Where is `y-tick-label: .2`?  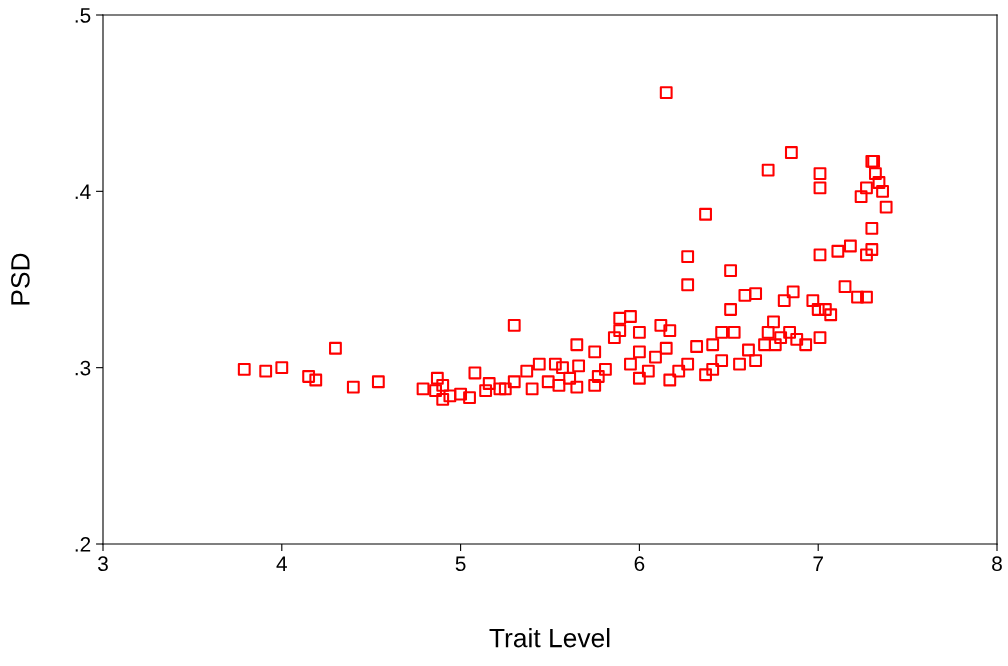
y-tick-label: .2 is located at coordinates (83, 544).